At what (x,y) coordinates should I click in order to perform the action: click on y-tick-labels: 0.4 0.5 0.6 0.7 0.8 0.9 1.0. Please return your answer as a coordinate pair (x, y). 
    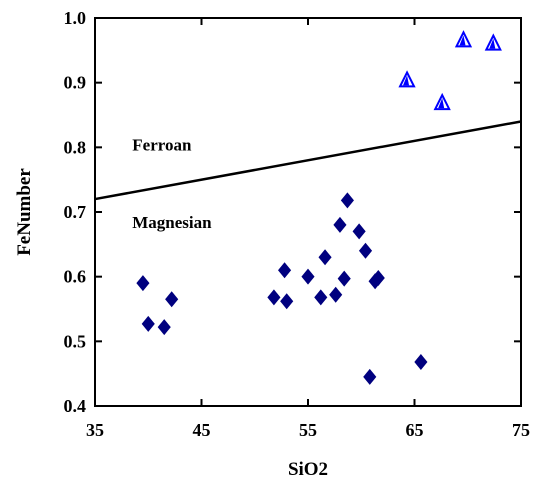
    Looking at the image, I should click on (75, 212).